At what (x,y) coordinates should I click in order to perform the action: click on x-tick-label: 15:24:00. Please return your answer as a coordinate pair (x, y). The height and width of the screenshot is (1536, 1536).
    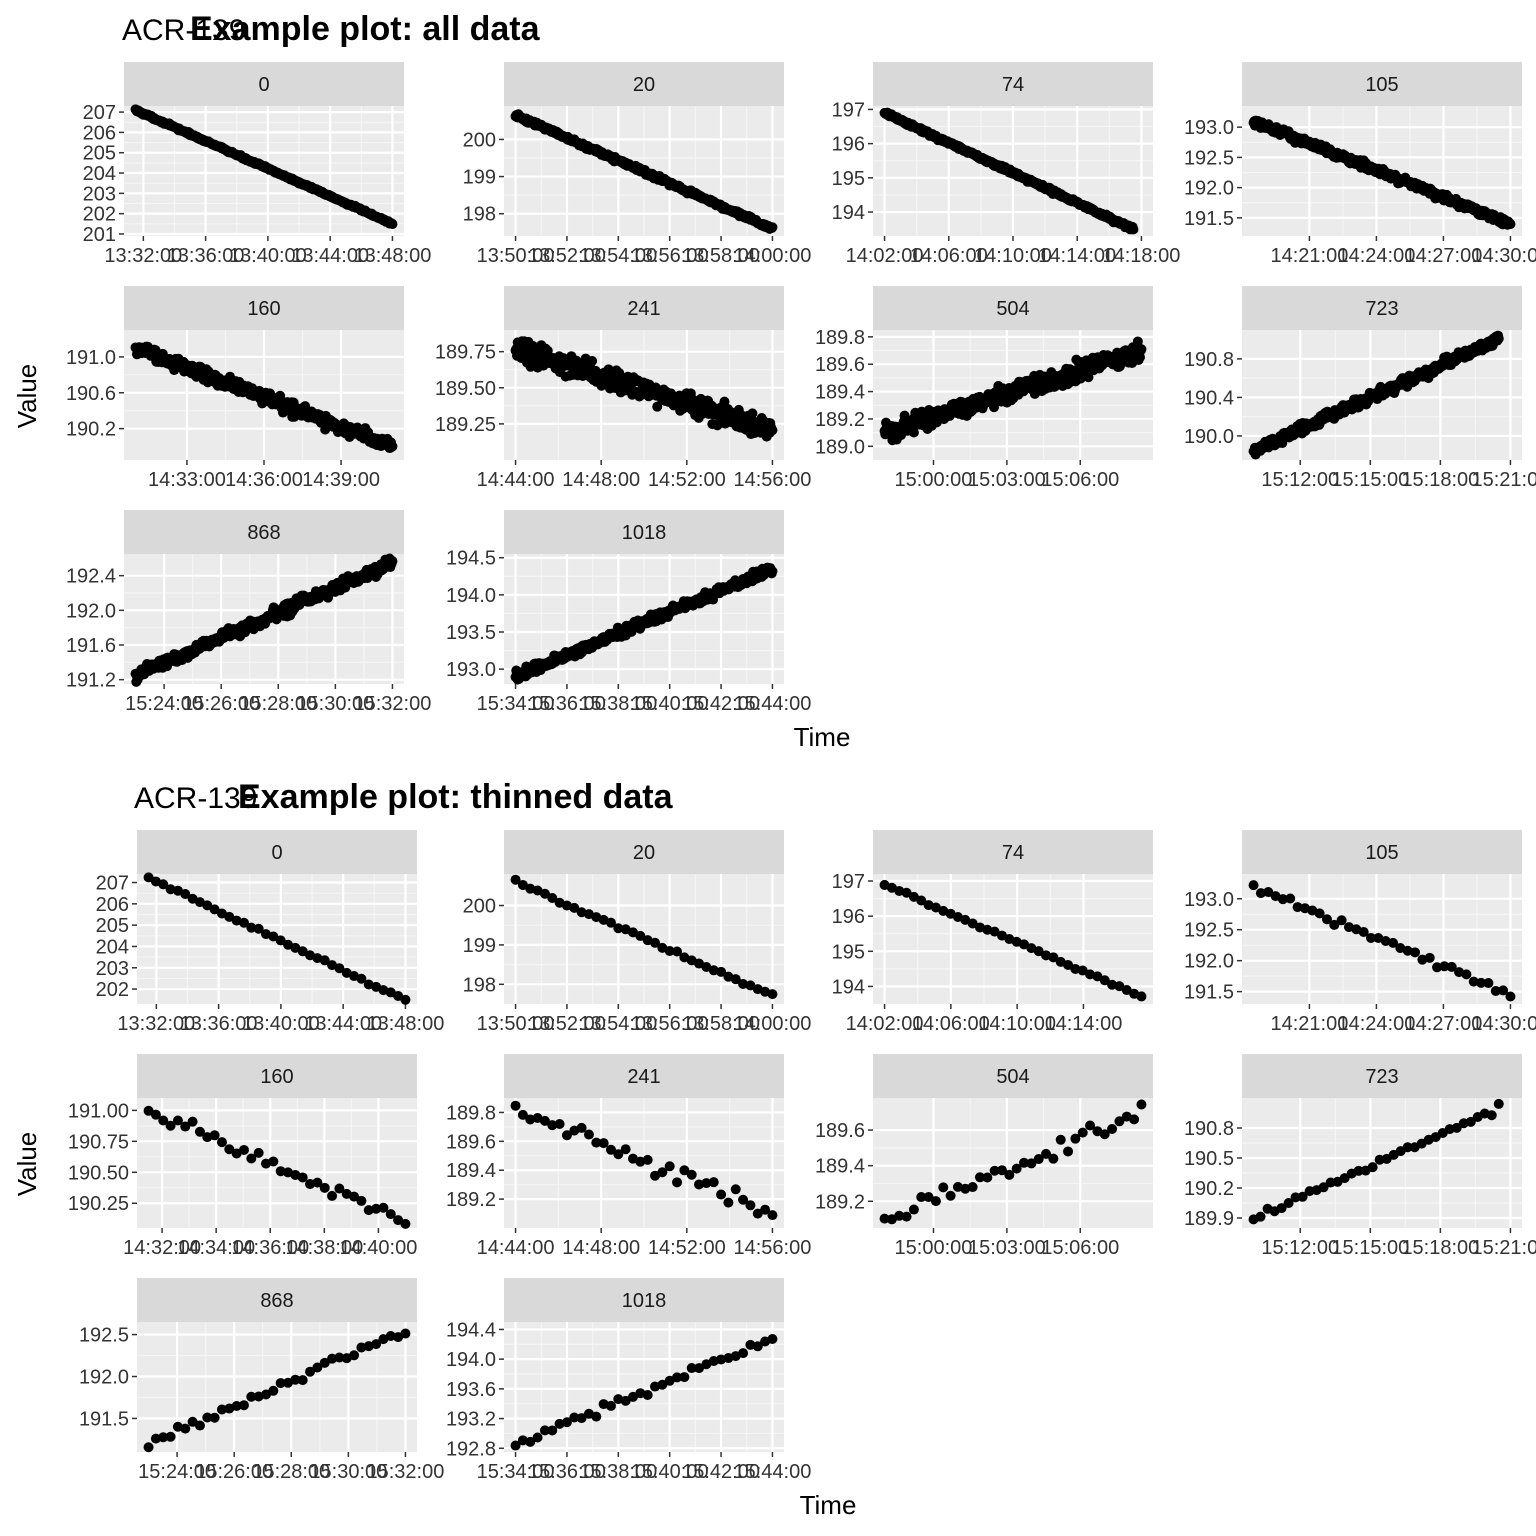
    Looking at the image, I should click on (164, 704).